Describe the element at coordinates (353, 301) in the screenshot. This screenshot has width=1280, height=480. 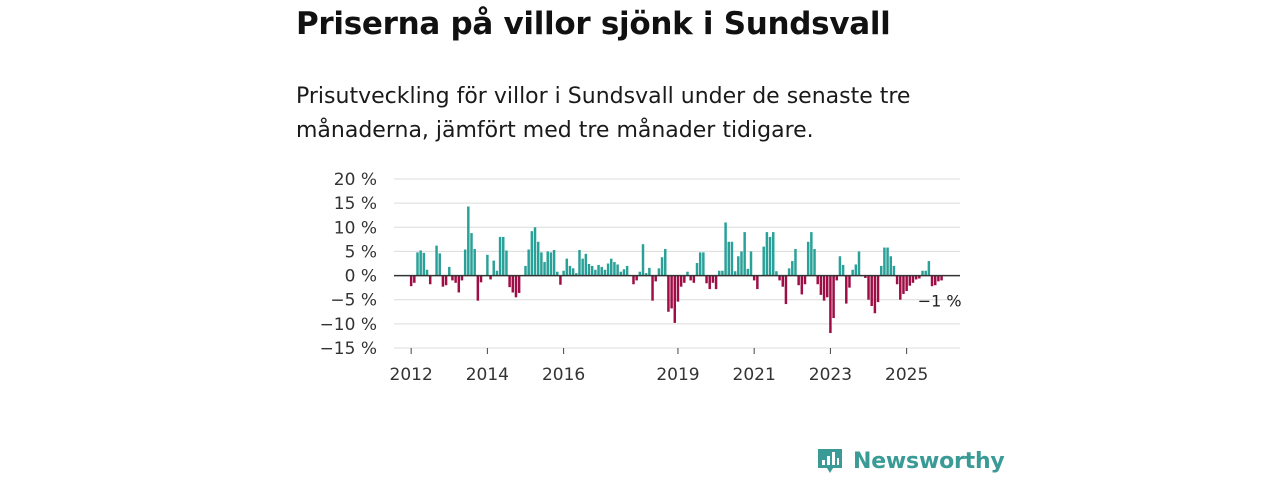
I see `y-tick-label: −5 %` at that location.